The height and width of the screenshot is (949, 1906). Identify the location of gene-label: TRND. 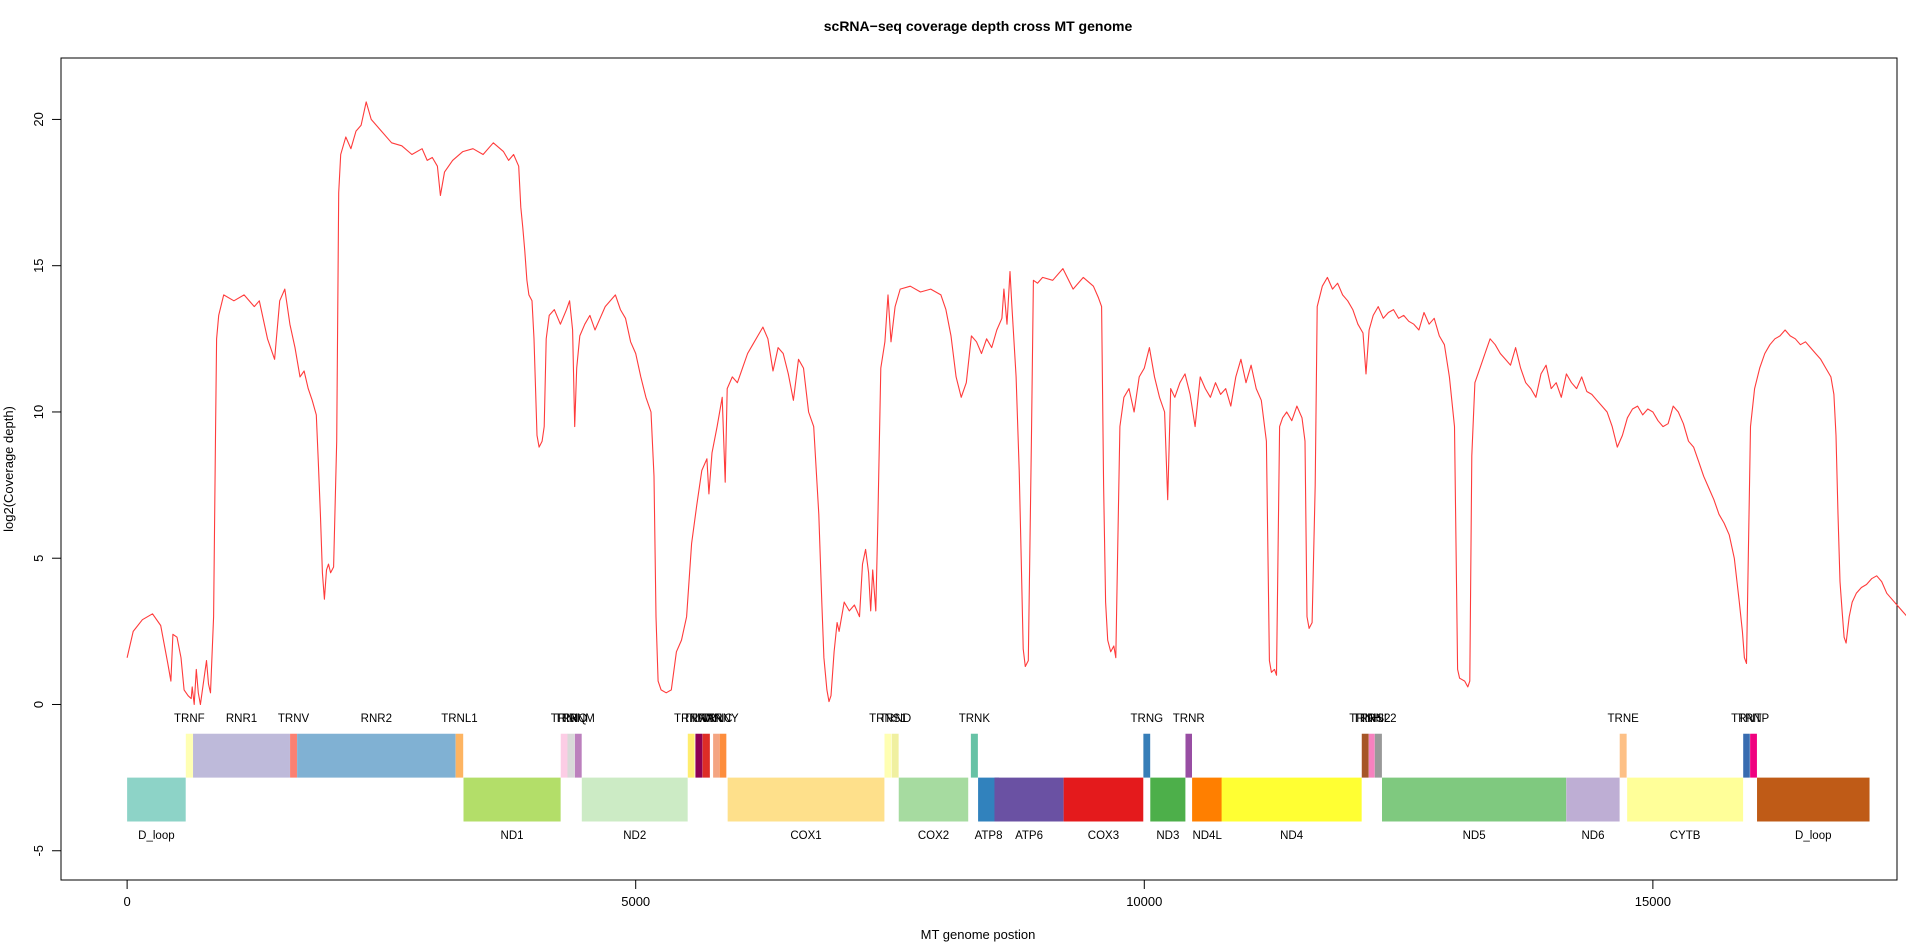
(895, 719).